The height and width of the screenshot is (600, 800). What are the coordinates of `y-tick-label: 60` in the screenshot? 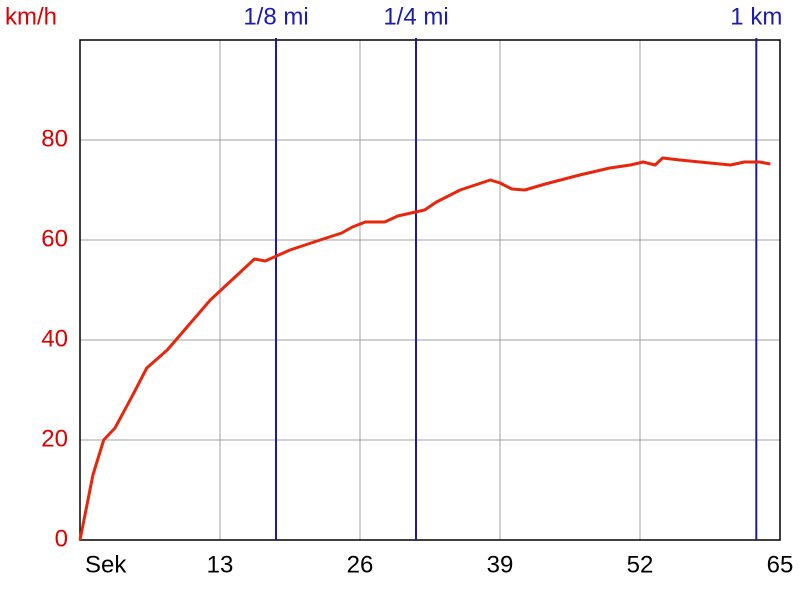 It's located at (54, 238).